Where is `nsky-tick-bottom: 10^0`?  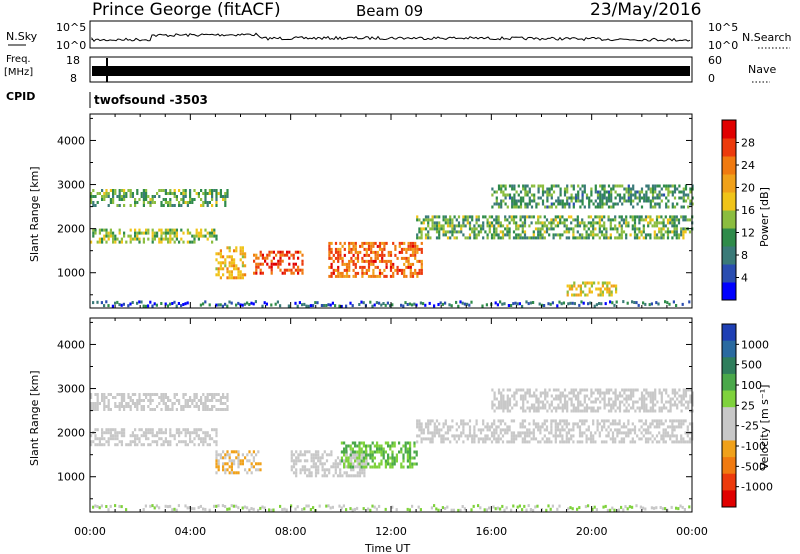
nsky-tick-bottom: 10^0 is located at coordinates (71, 45).